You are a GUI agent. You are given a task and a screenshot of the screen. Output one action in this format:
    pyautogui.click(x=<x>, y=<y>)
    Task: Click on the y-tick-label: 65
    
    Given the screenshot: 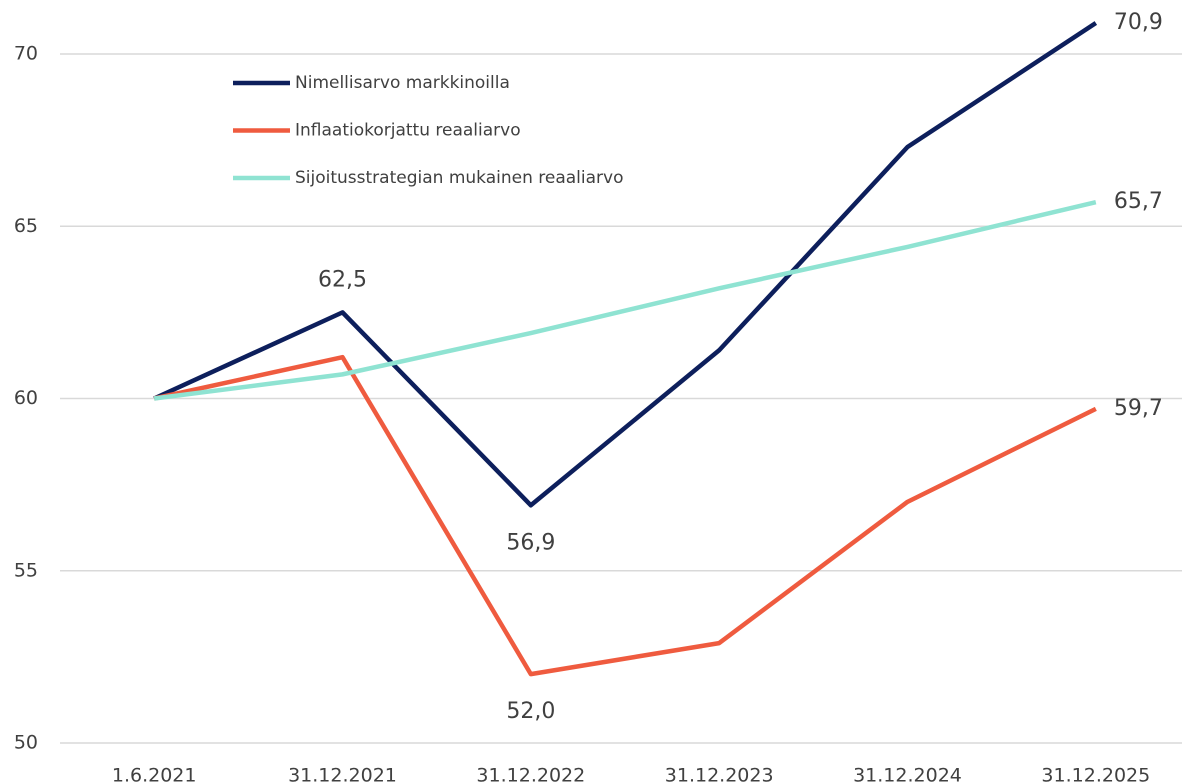 What is the action you would take?
    pyautogui.click(x=26, y=226)
    